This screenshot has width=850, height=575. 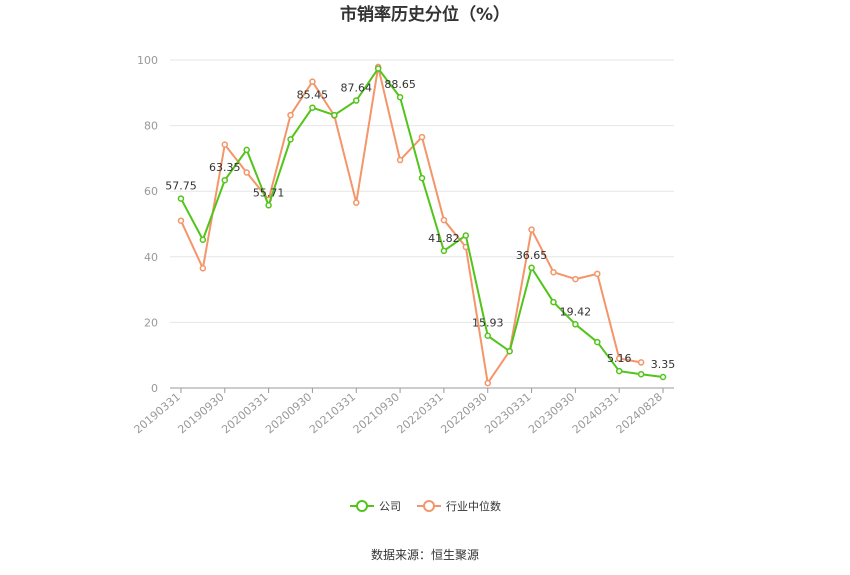 What do you see at coordinates (147, 224) in the screenshot?
I see `y-axis-ticks: 0 20 40 60 80 100` at bounding box center [147, 224].